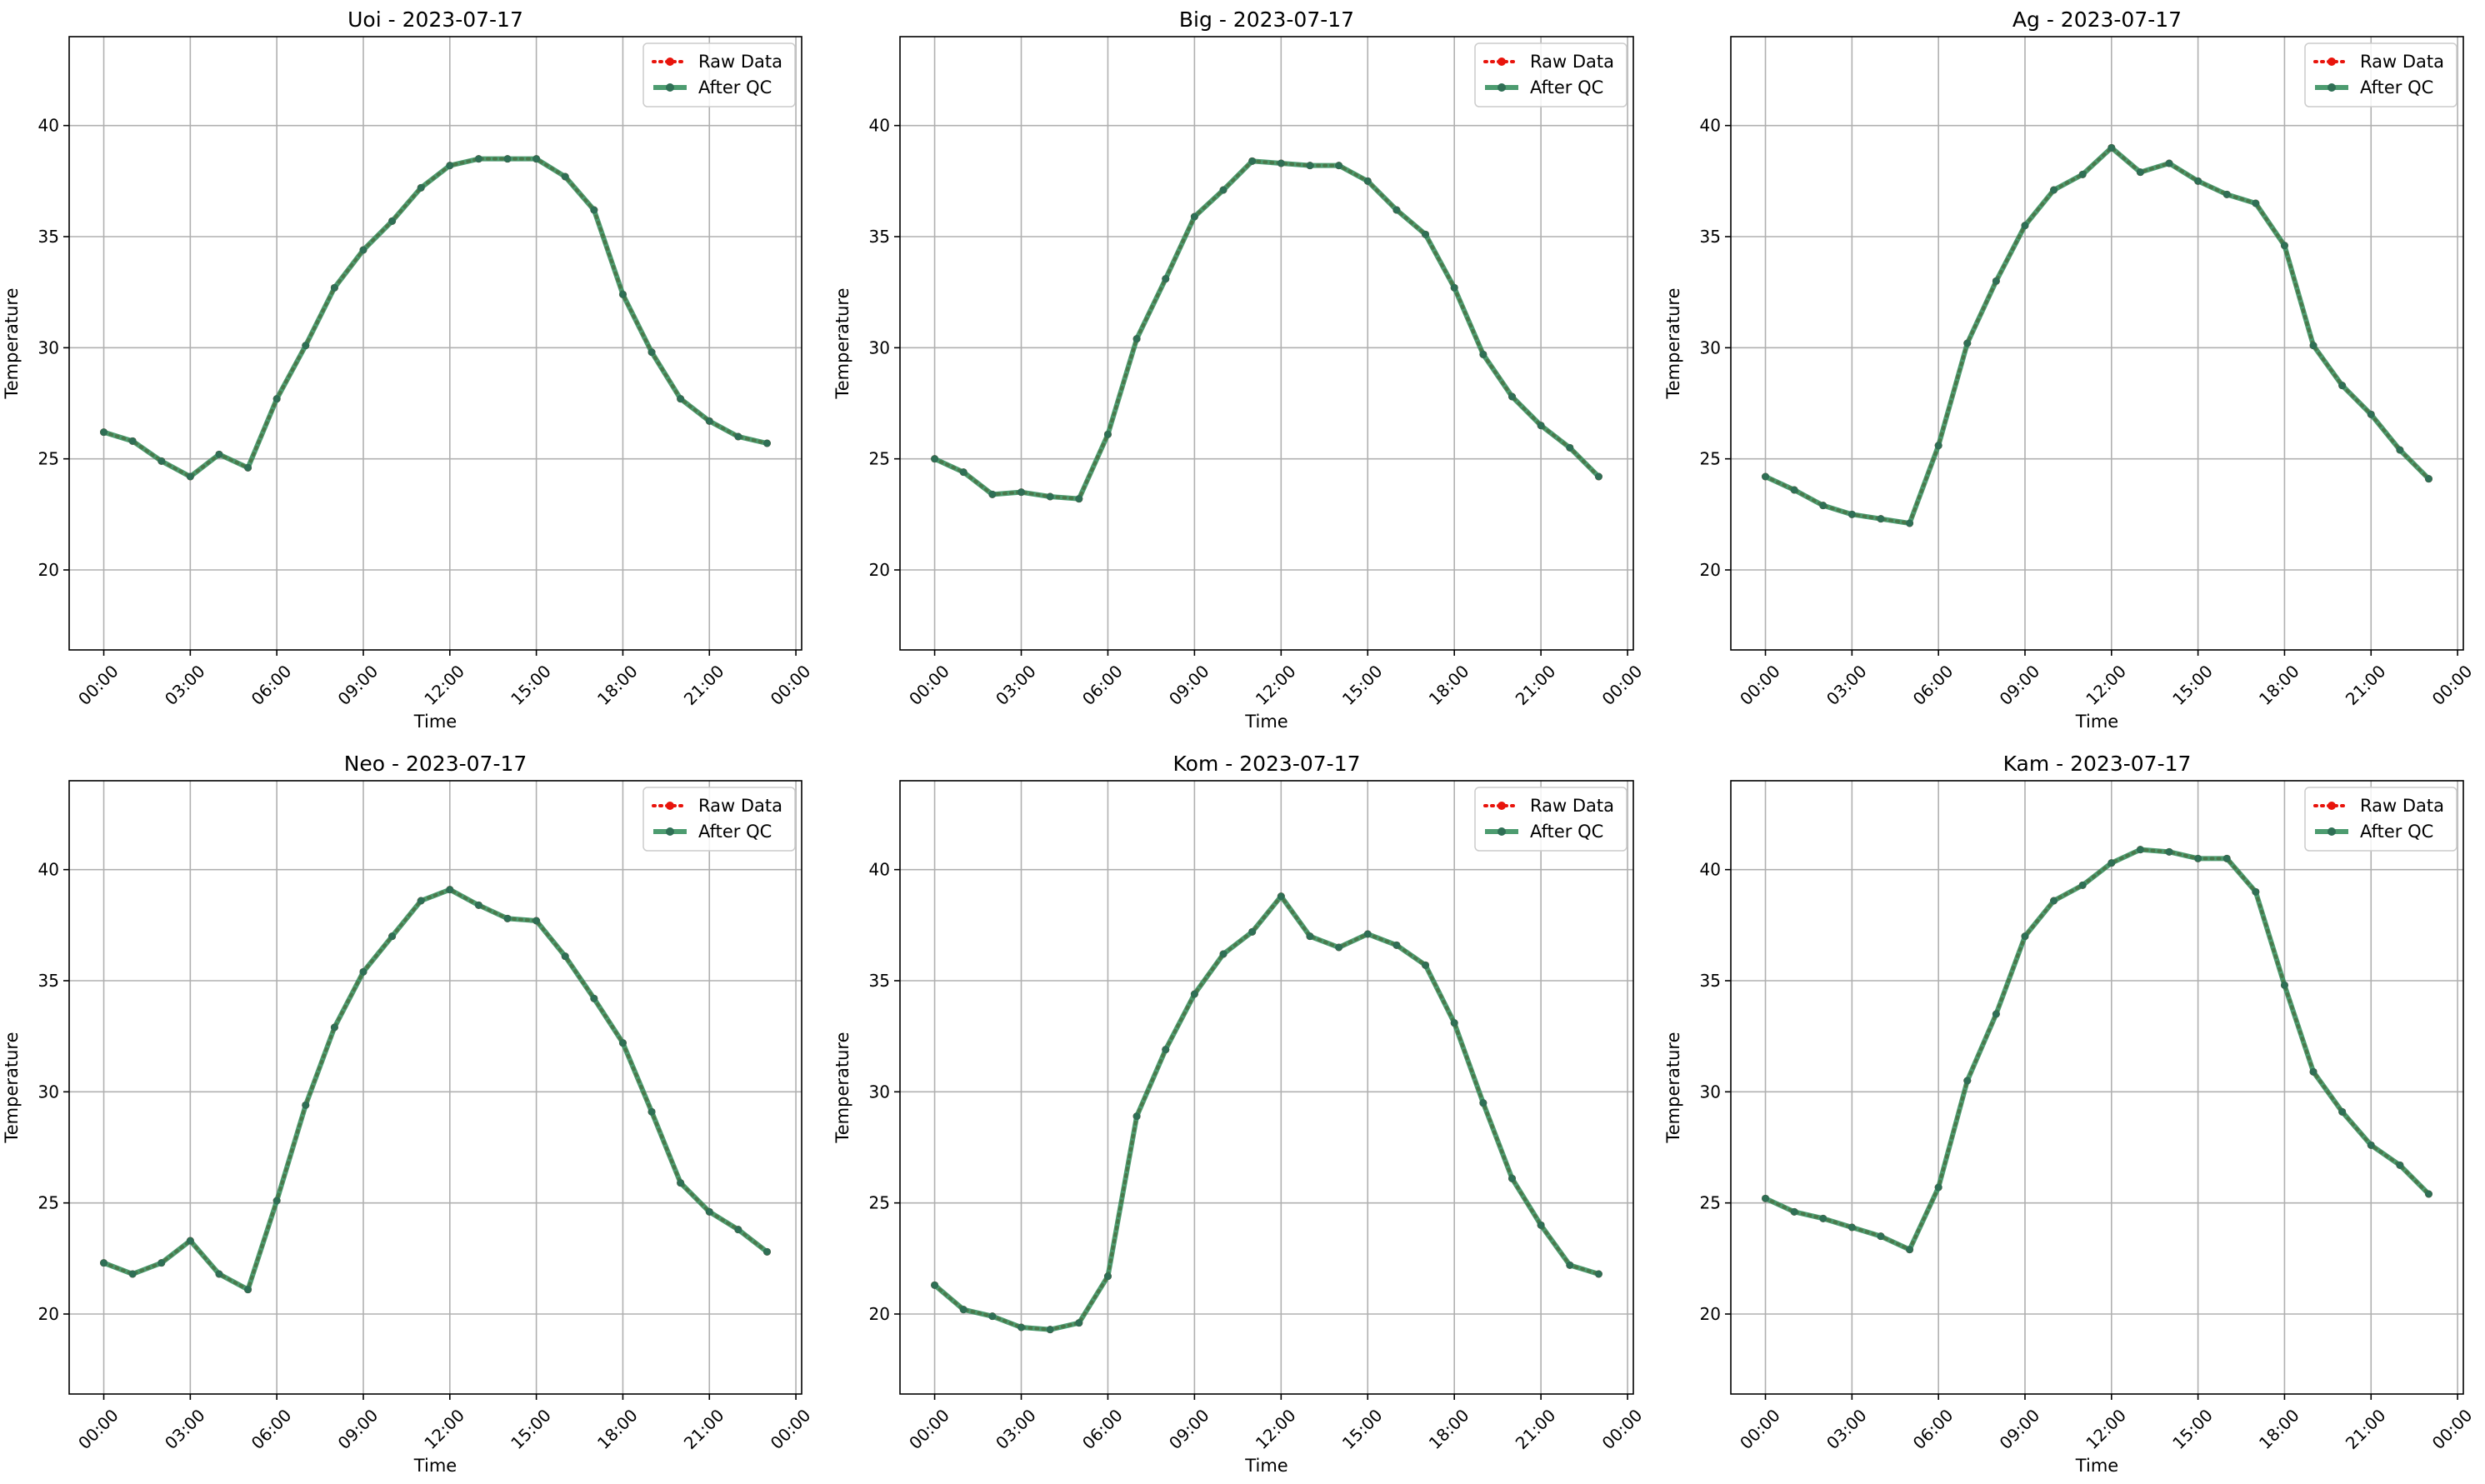  I want to click on x-tick-label: 03:00, so click(1846, 1429).